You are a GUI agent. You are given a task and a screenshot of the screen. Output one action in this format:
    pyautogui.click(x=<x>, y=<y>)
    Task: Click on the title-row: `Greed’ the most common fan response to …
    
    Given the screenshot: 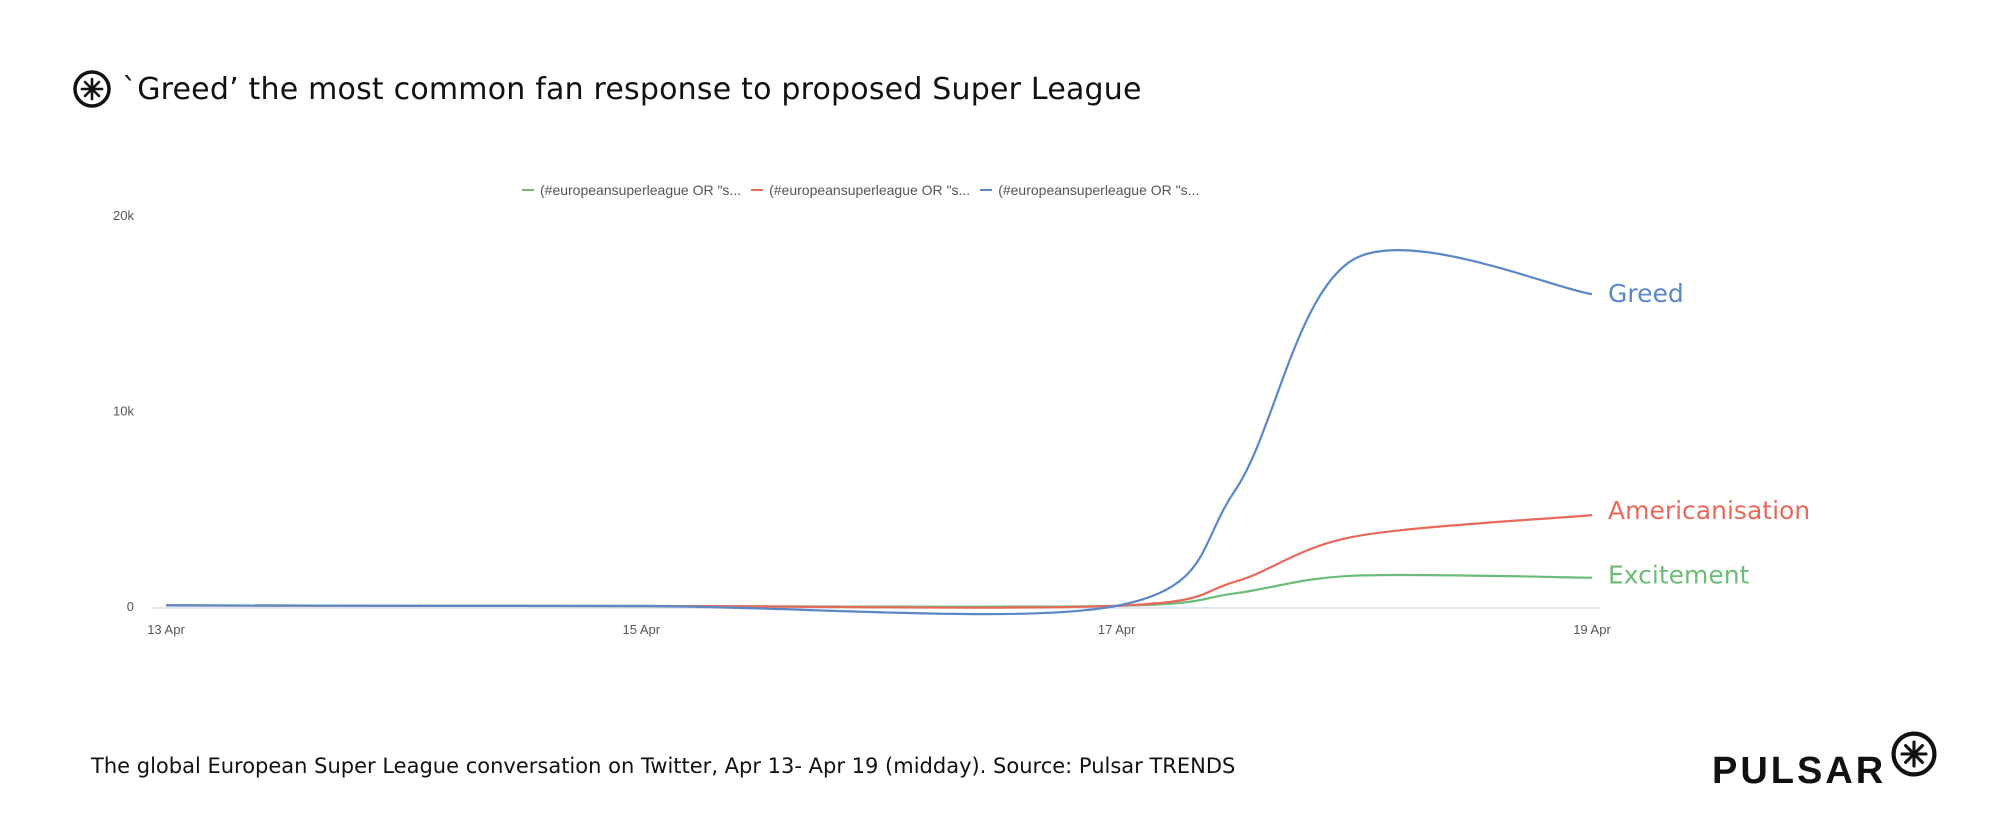 What is the action you would take?
    pyautogui.click(x=607, y=89)
    